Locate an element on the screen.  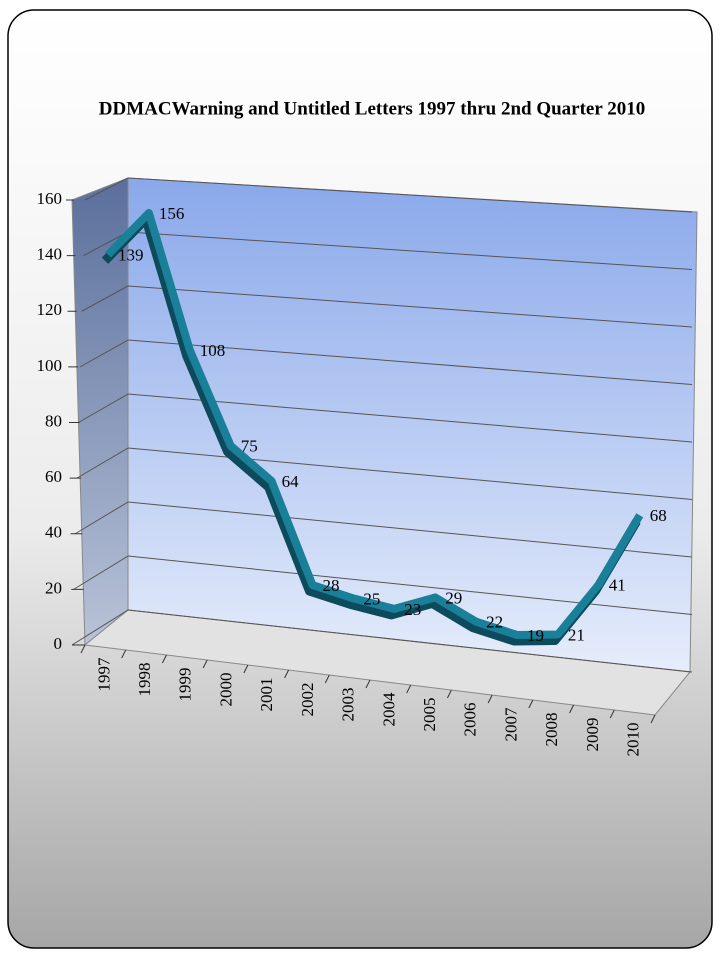
value-label: 19 is located at coordinates (535, 635).